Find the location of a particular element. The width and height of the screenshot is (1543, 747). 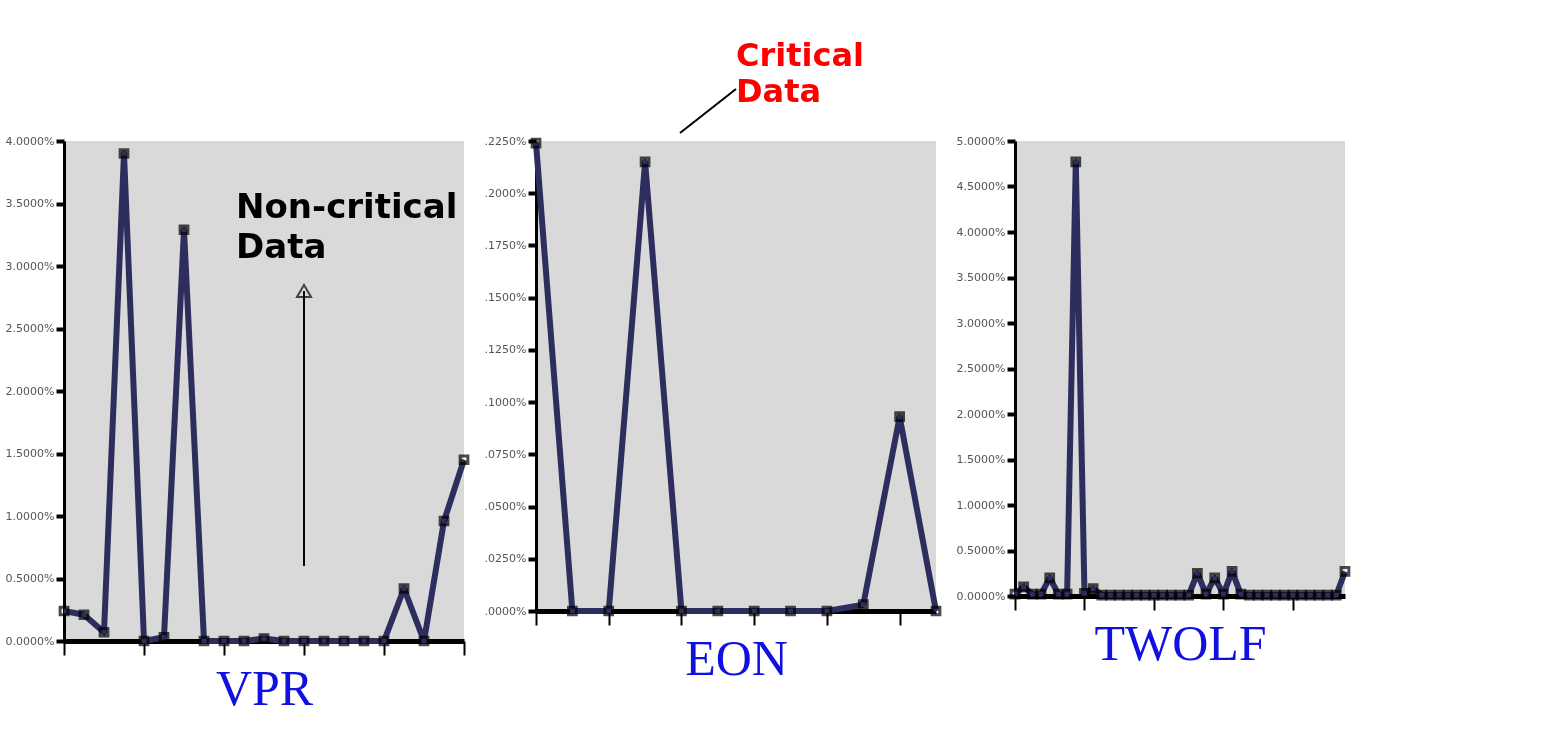

y-tick-label: .0750% is located at coordinates (505, 454).